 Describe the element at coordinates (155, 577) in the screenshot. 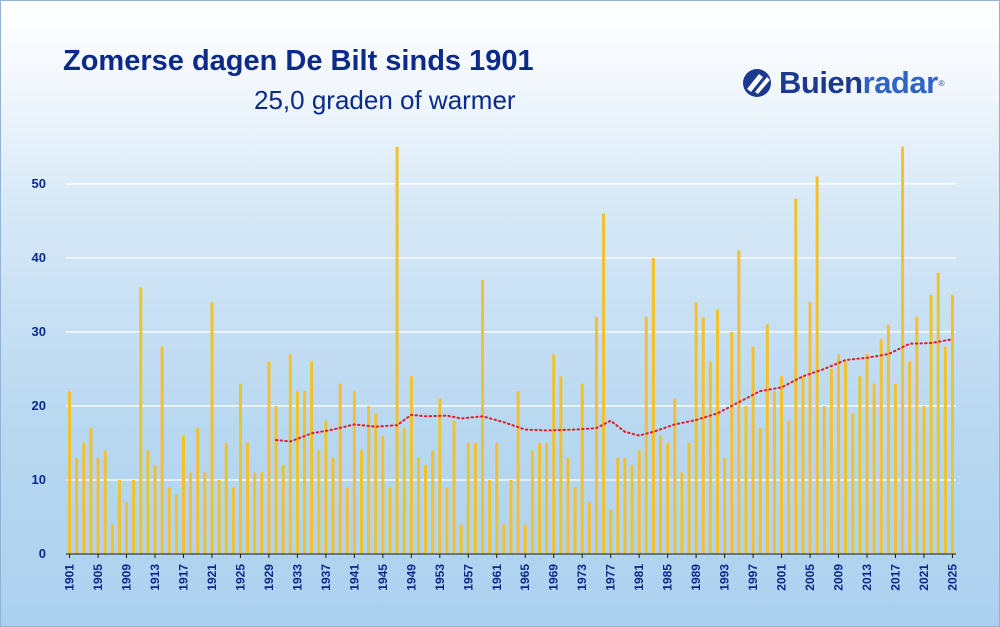

I see `x-tick-label: 1913` at that location.